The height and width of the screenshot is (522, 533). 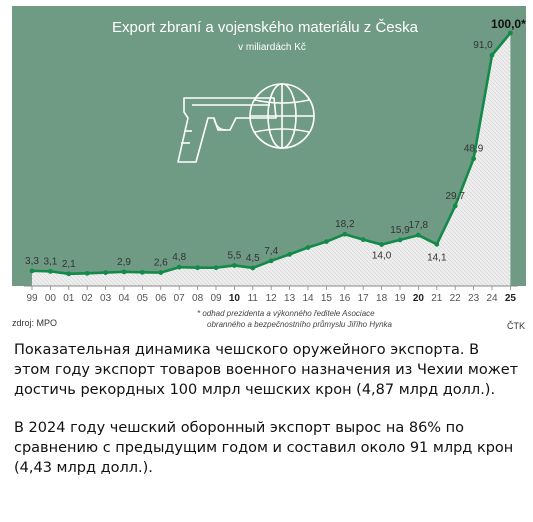 I want to click on x-tick-label-03: 03, so click(x=106, y=298).